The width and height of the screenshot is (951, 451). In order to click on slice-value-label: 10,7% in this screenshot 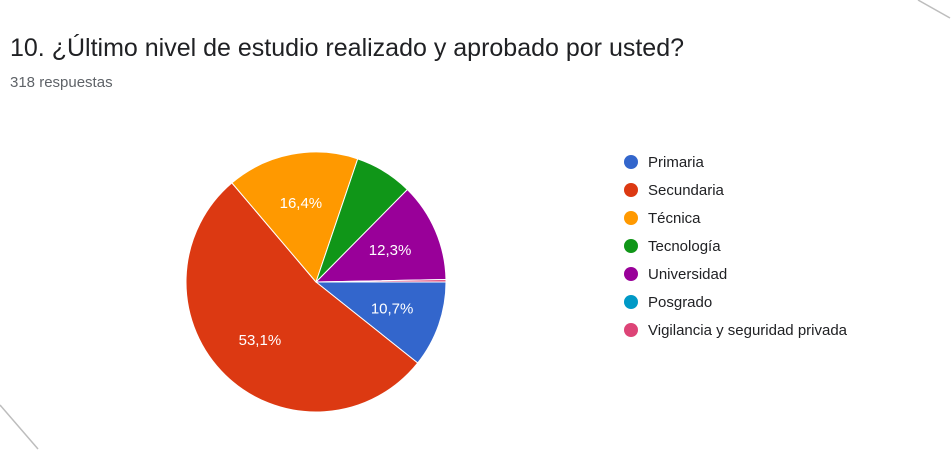, I will do `click(392, 309)`.